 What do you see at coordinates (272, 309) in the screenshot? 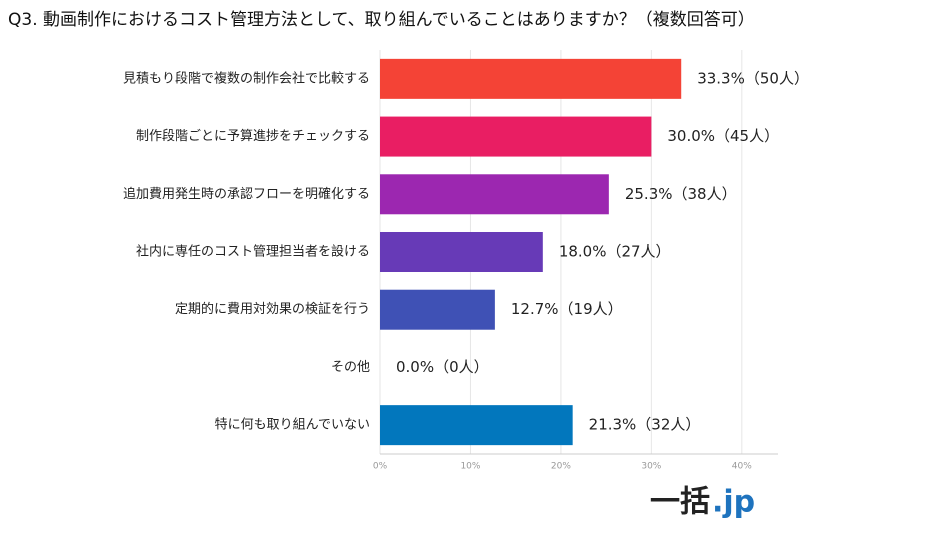
I see `category-label: 定期的に費用対効果の検証を行う` at bounding box center [272, 309].